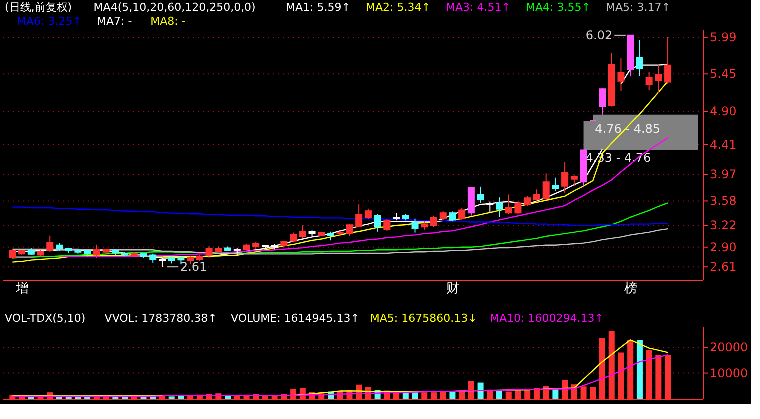  I want to click on y-tick-label: 4.41, so click(723, 145).